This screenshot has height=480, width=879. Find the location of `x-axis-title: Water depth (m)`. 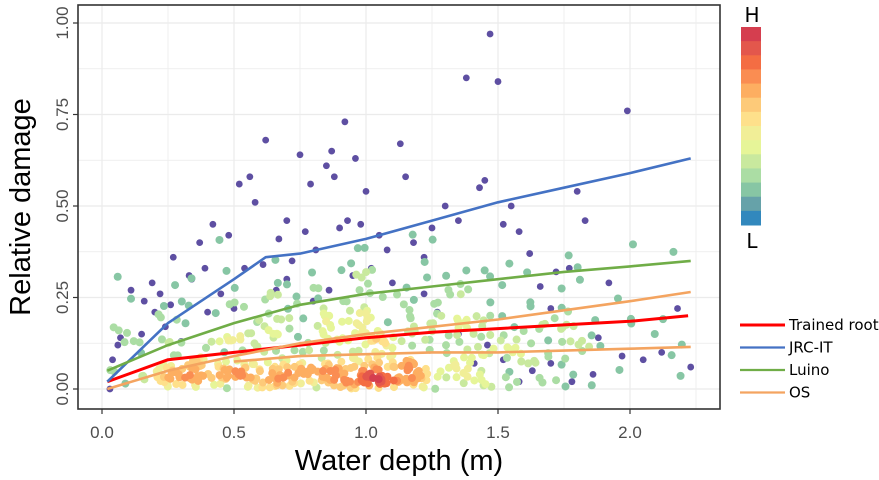

x-axis-title: Water depth (m) is located at coordinates (399, 461).